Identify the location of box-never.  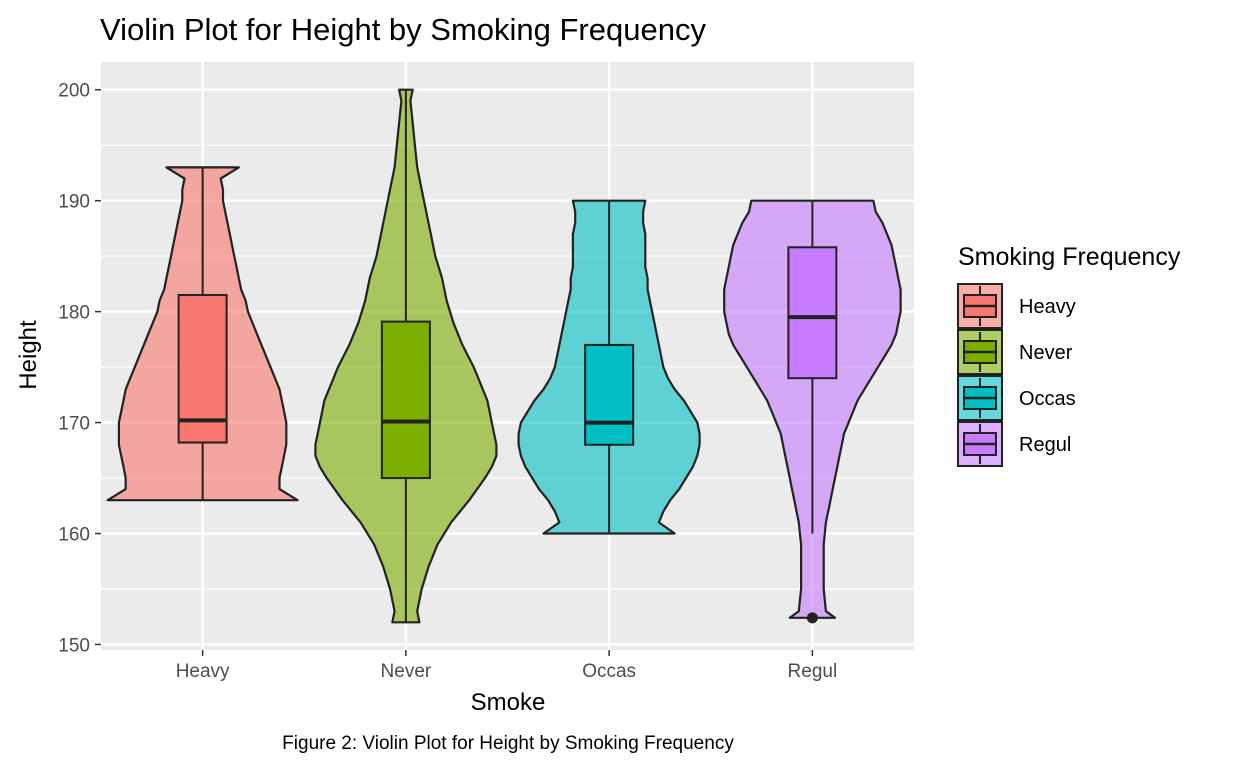
(405, 400).